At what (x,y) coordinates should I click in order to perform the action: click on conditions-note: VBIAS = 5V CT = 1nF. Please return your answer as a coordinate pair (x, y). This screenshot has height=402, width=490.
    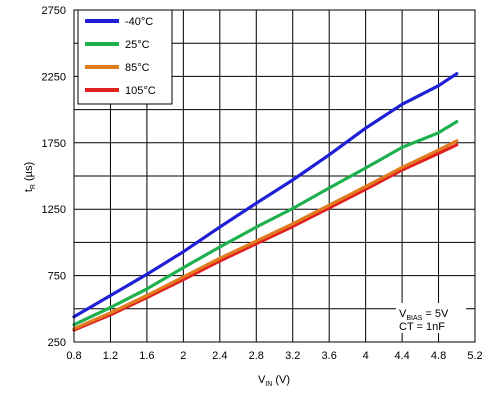
    Looking at the image, I should click on (431, 318).